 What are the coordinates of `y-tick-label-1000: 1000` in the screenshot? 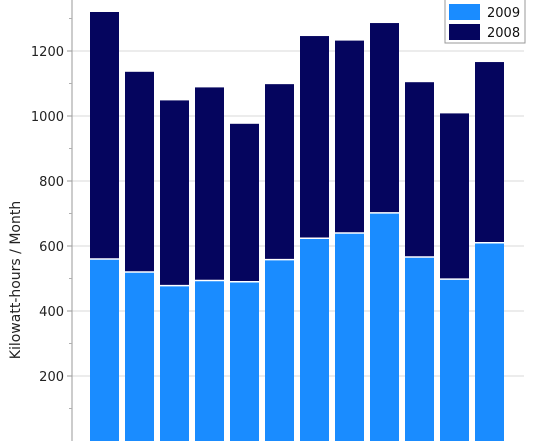 It's located at (47, 117).